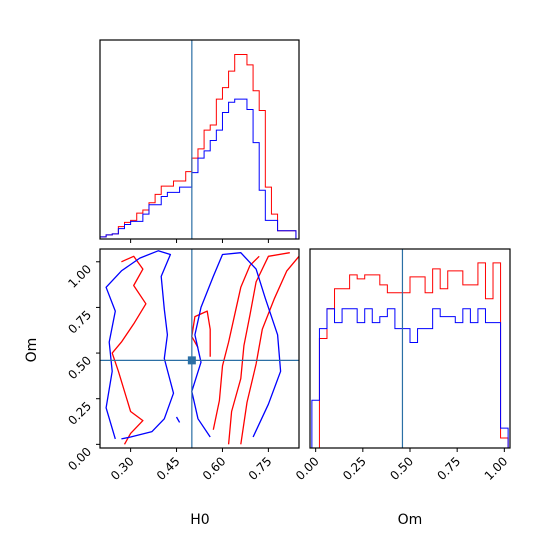 The image size is (550, 550). I want to click on om-xtick-label-1: 0.25, so click(354, 468).